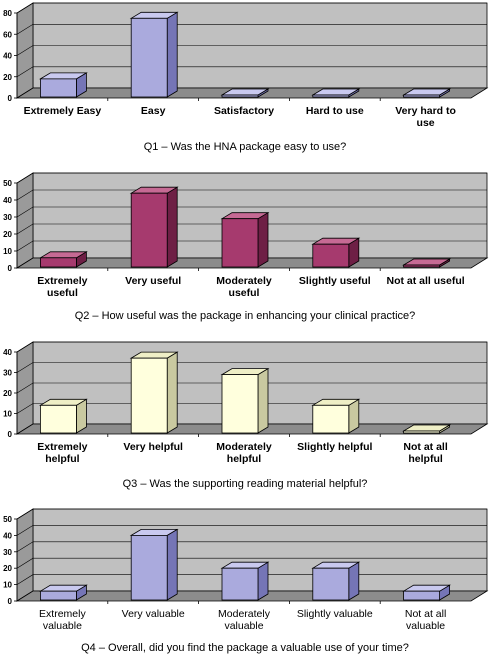 This screenshot has height=657, width=490. I want to click on x-category-label: Slightly useful, so click(335, 281).